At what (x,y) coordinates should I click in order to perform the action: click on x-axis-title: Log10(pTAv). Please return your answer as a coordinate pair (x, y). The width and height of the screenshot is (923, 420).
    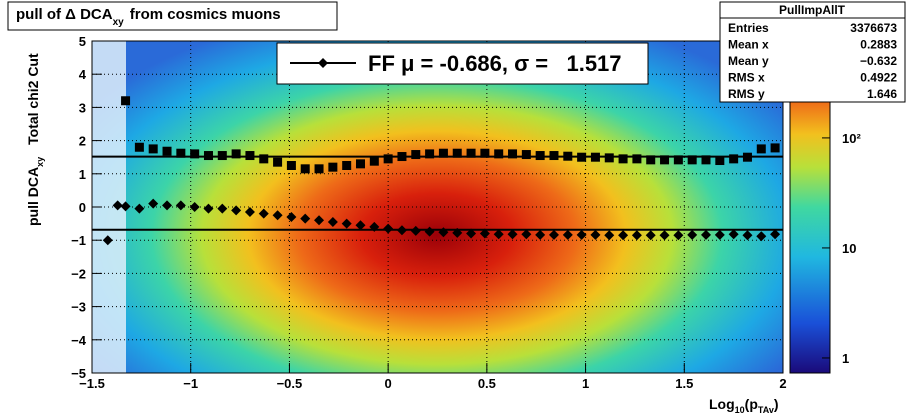
    Looking at the image, I should click on (744, 405).